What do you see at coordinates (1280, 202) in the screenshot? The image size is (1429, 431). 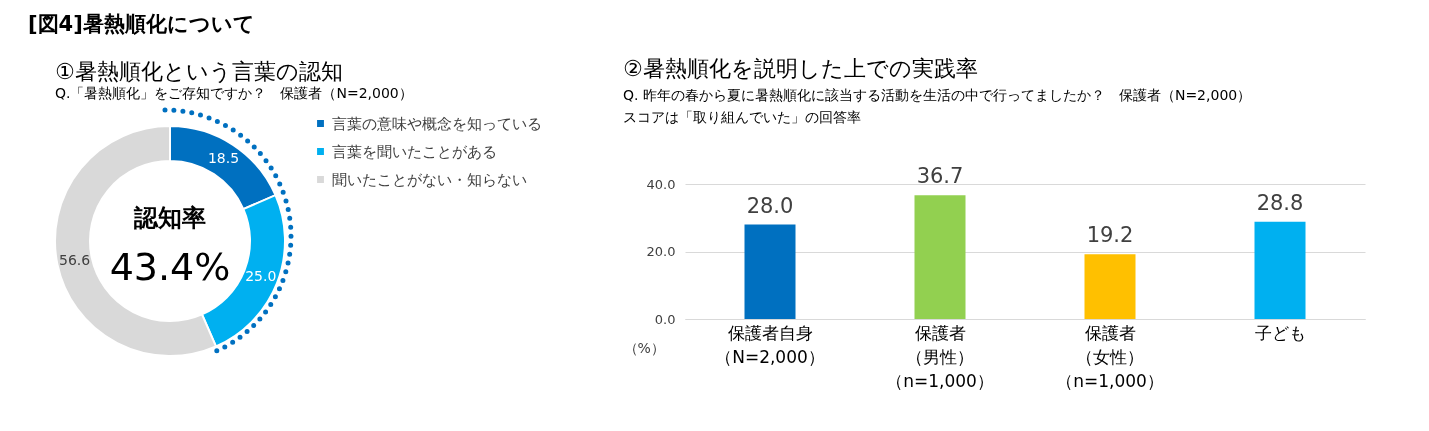 I see `data-label: 28.8` at bounding box center [1280, 202].